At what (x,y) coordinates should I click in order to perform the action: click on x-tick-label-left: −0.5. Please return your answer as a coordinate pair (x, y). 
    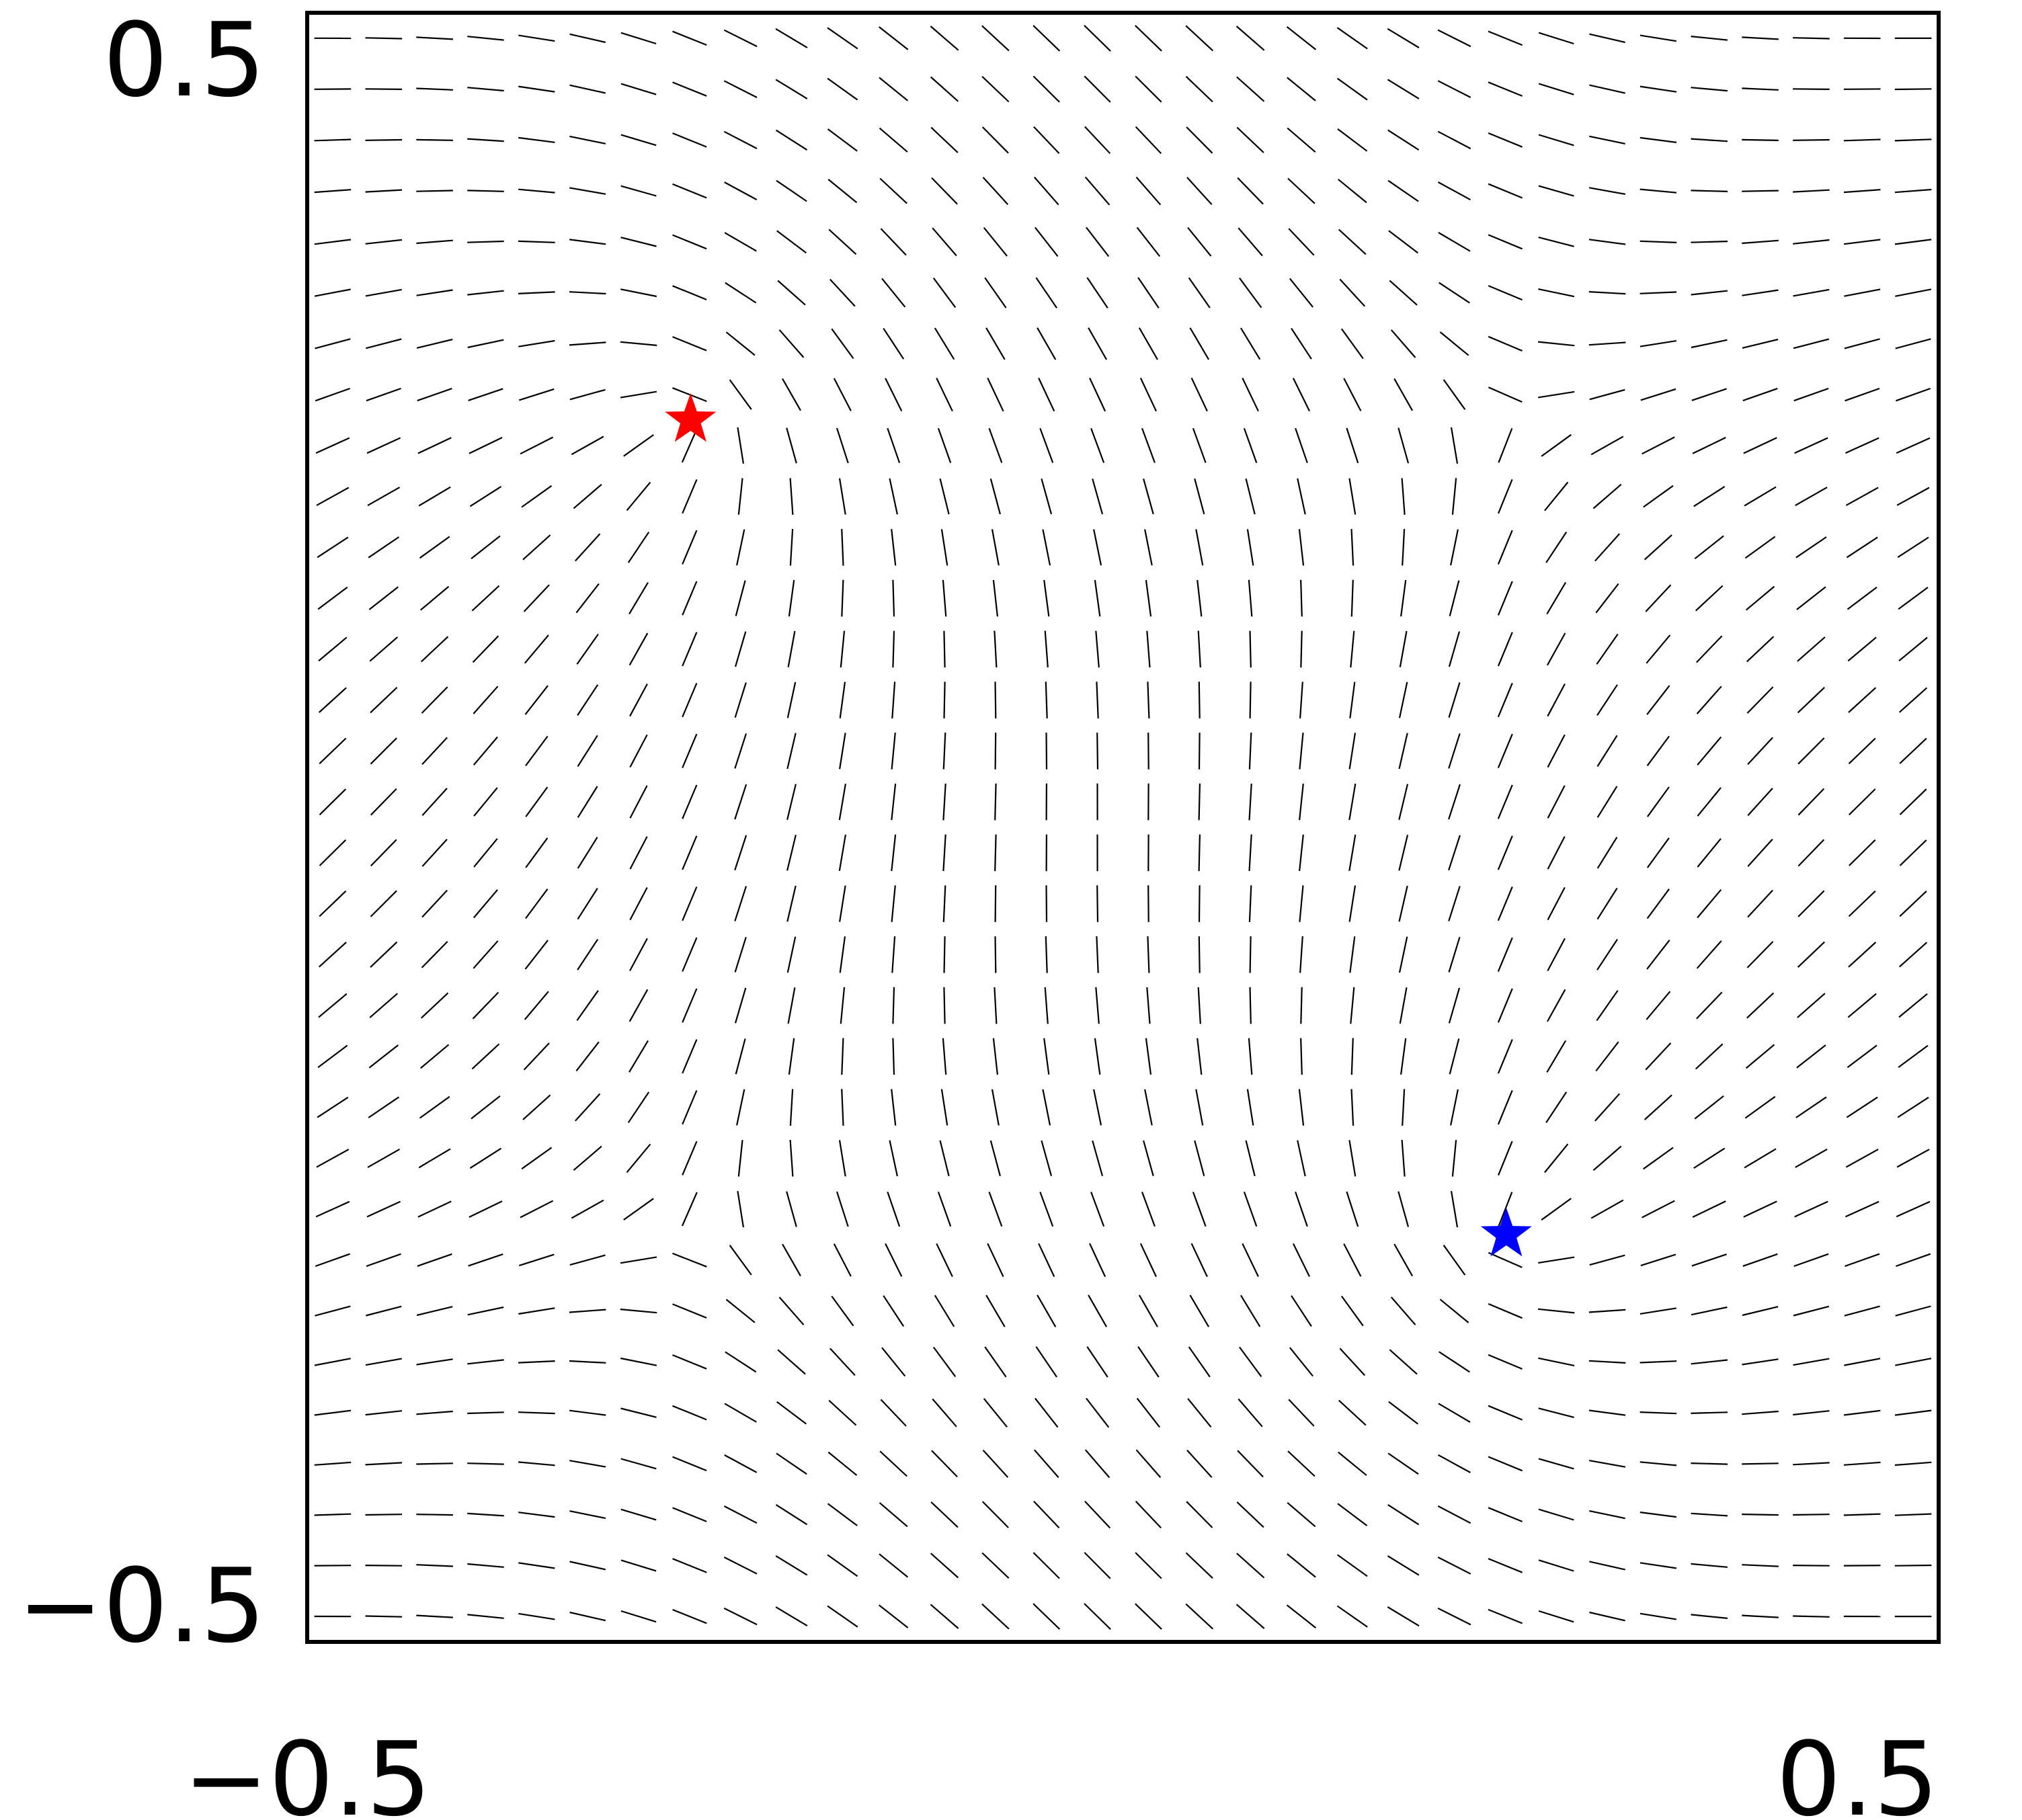
    Looking at the image, I should click on (307, 1770).